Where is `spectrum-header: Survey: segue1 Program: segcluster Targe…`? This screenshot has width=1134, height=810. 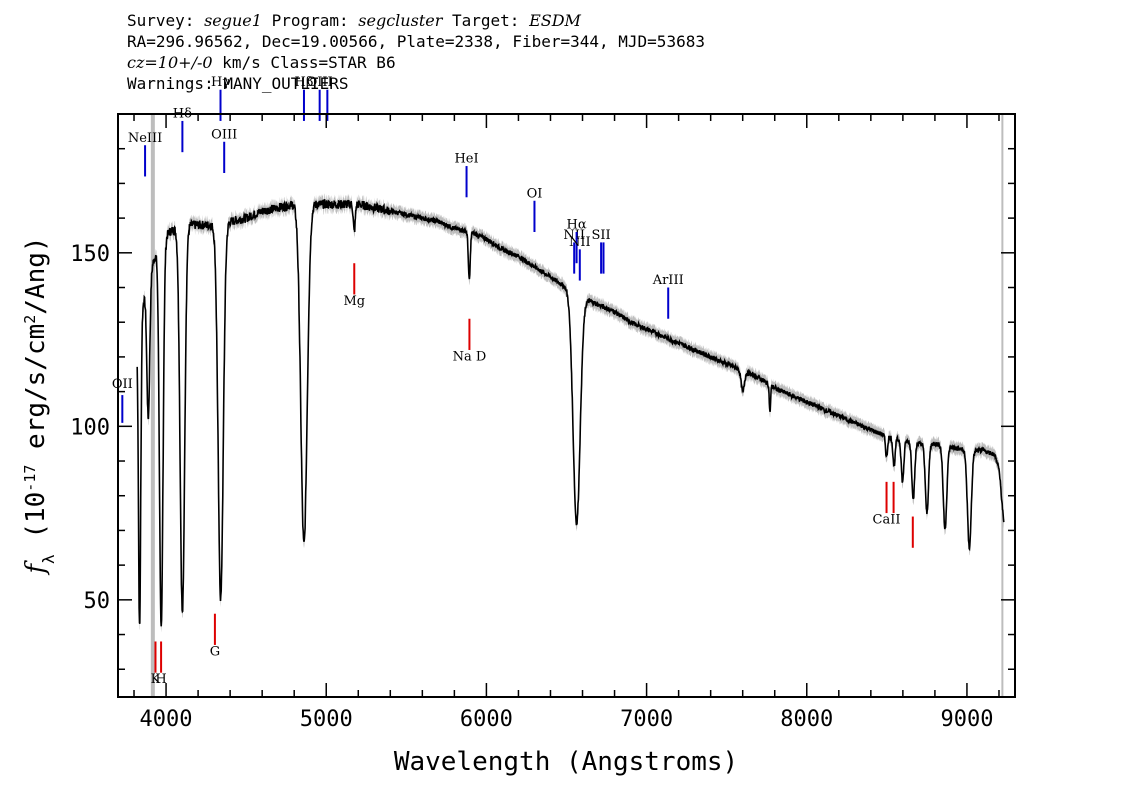
spectrum-header: Survey: segue1 Program: segcluster Targe… is located at coordinates (416, 52).